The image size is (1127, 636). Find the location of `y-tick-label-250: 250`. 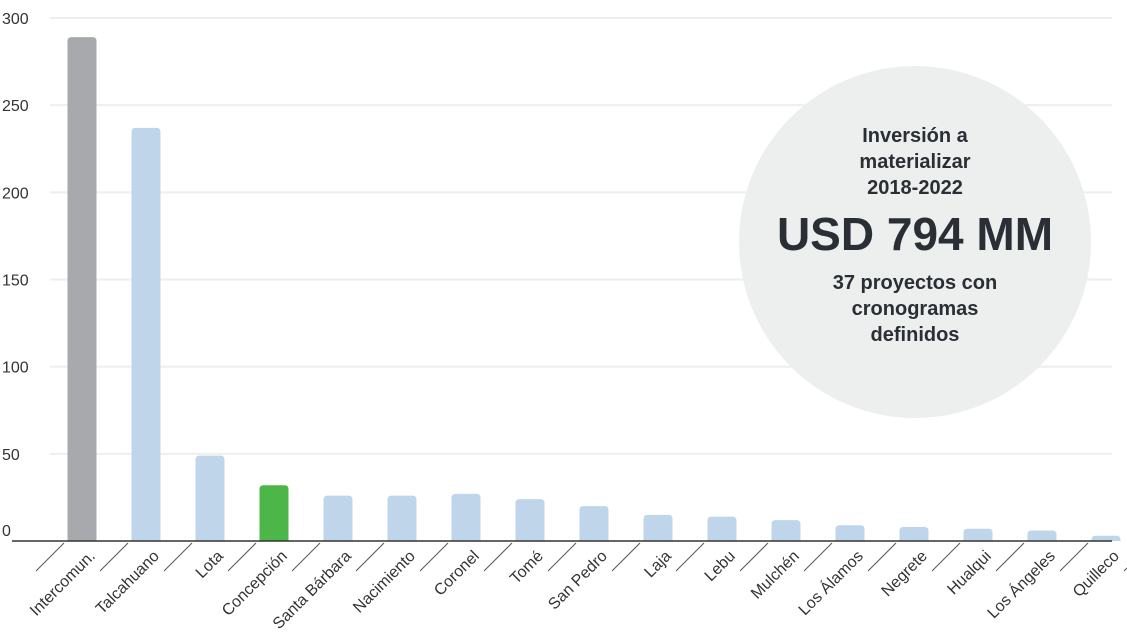

y-tick-label-250: 250 is located at coordinates (15, 106).